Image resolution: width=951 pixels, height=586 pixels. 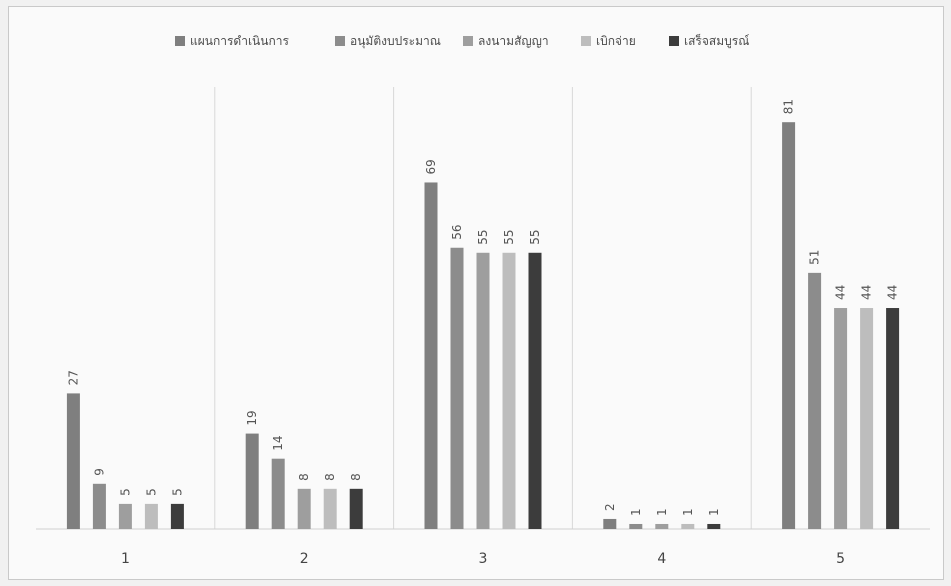 I want to click on bar-value-label: 81, so click(x=789, y=106).